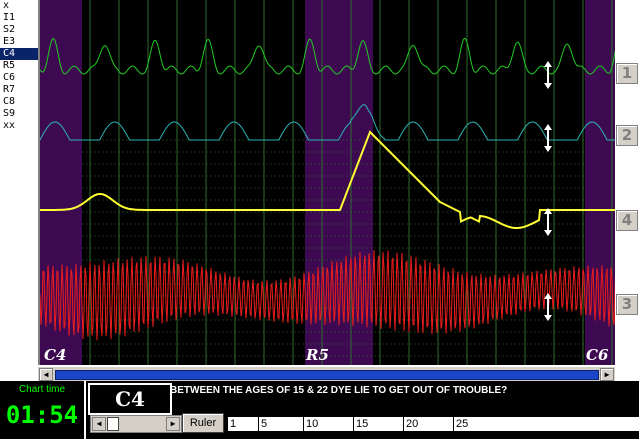  Describe the element at coordinates (627, 190) in the screenshot. I see `channel-label-column: 1 2 4 3` at that location.